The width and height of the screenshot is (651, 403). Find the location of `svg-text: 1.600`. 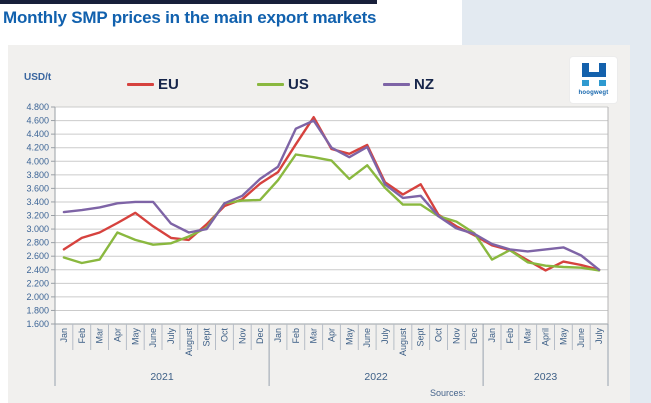

svg-text: 1.600 is located at coordinates (37, 324).